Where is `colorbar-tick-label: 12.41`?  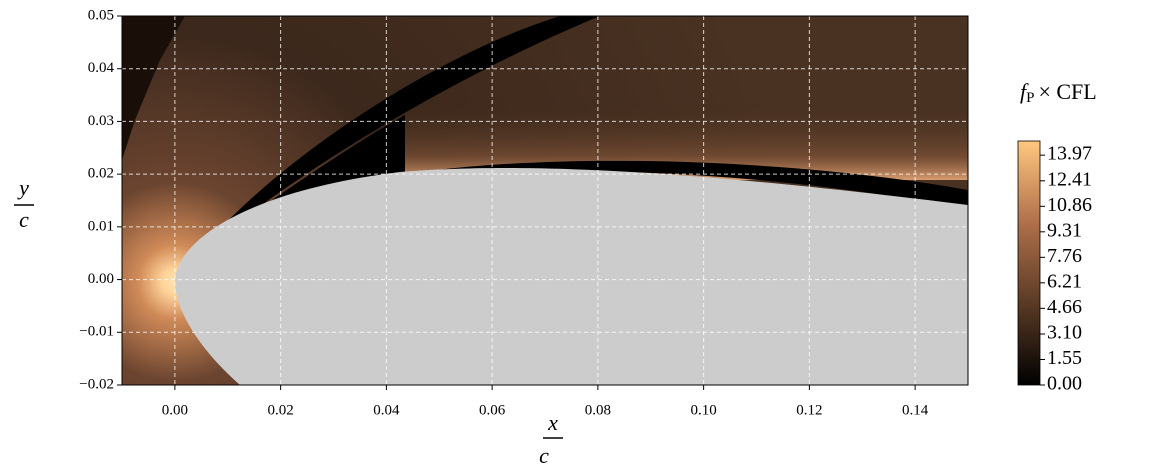
colorbar-tick-label: 12.41 is located at coordinates (1069, 179).